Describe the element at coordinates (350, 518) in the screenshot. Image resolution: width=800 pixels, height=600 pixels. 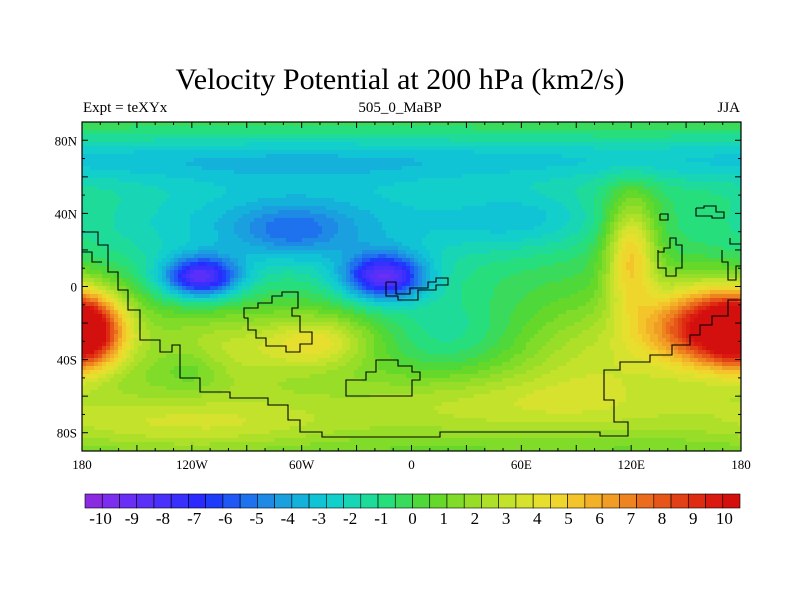
I see `colorbar-label: -2` at that location.